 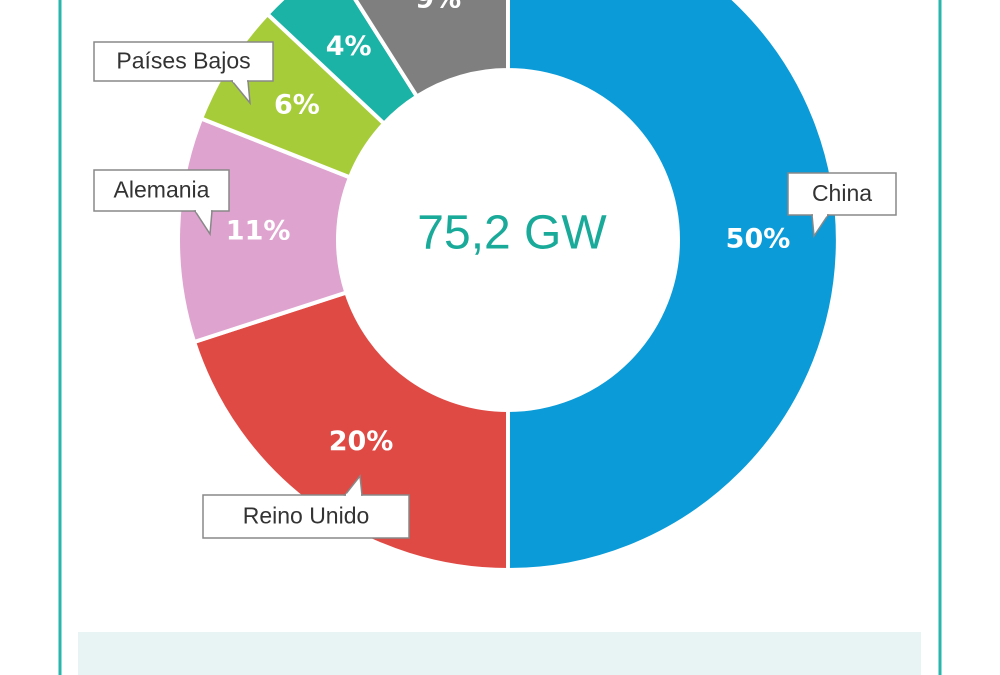 I want to click on value-label: 20%, so click(x=361, y=441).